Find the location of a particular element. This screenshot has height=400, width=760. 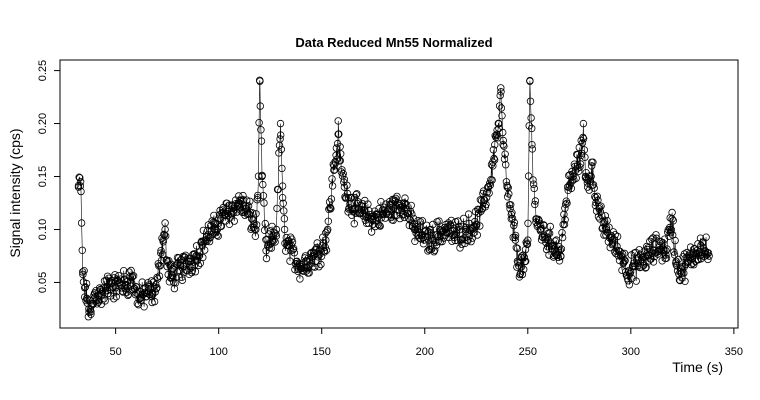

y-axis-label: Signal intensity (cps) is located at coordinates (15, 192).